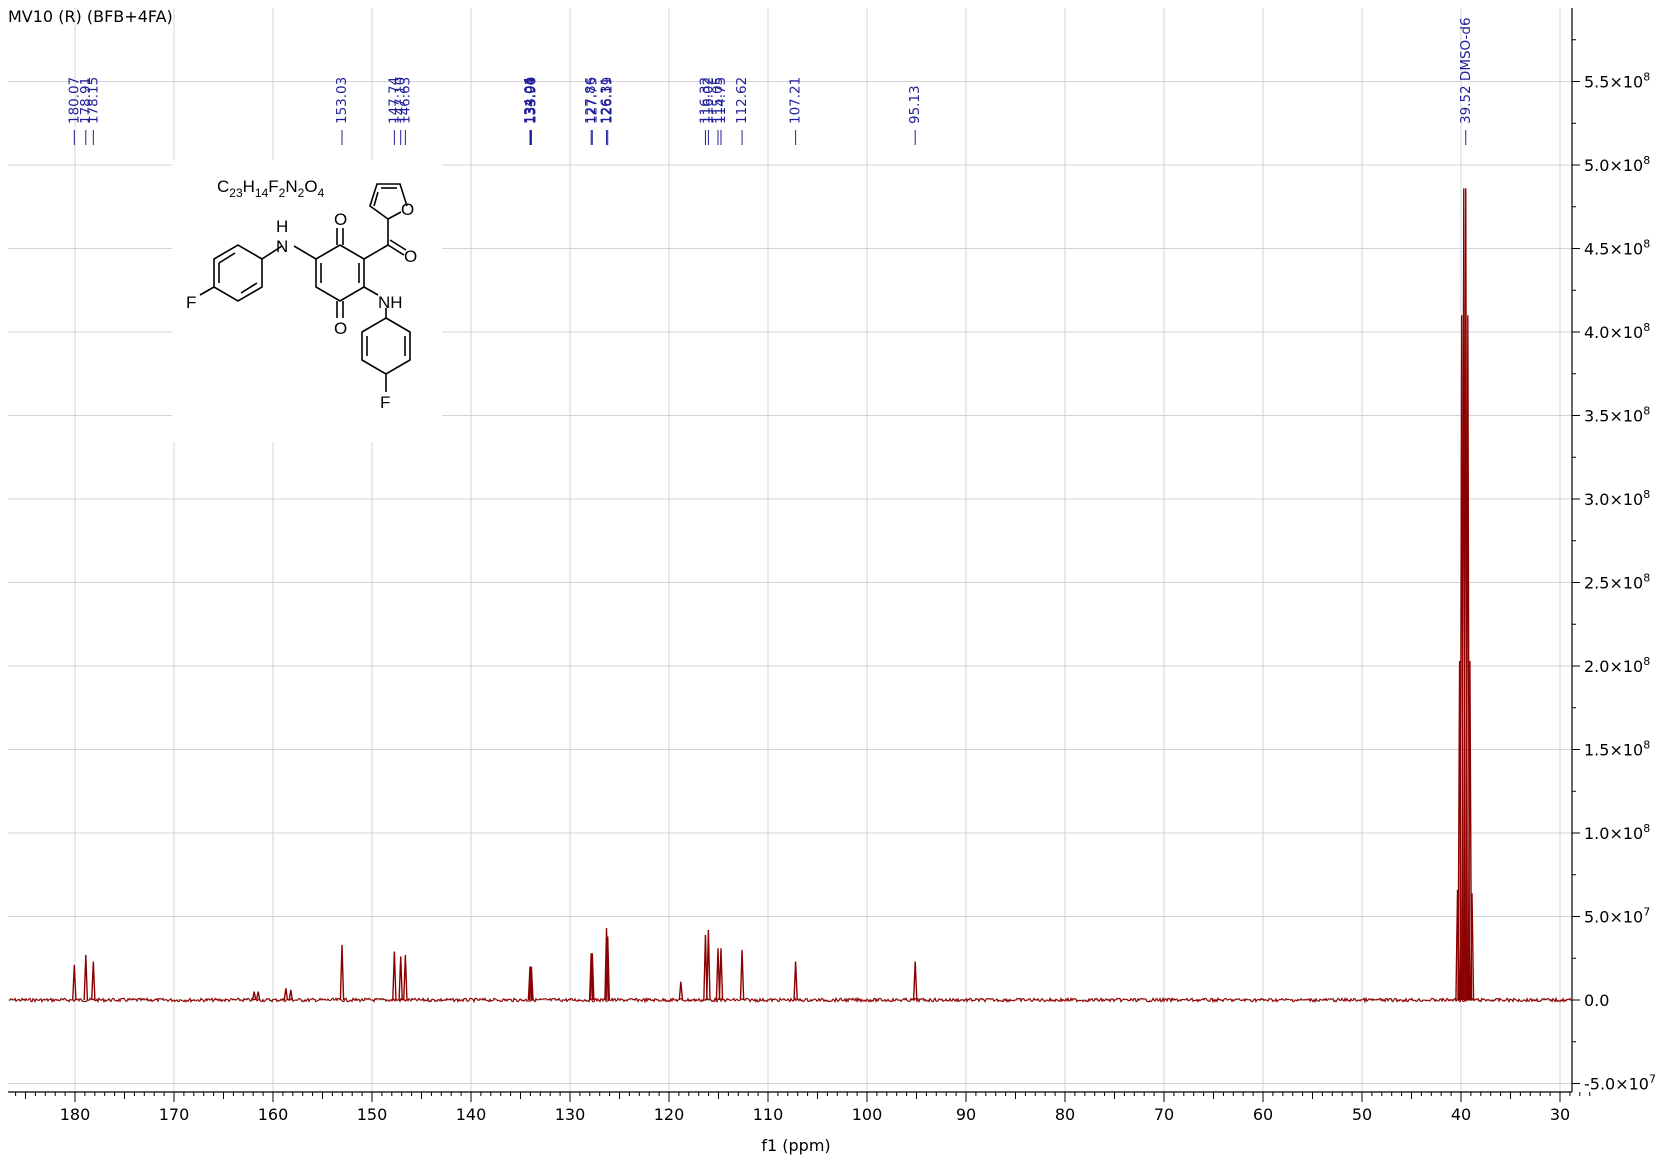 The width and height of the screenshot is (1673, 1159). Describe the element at coordinates (1617, 832) in the screenshot. I see `y-tick-label: 1.0×10⁸` at that location.